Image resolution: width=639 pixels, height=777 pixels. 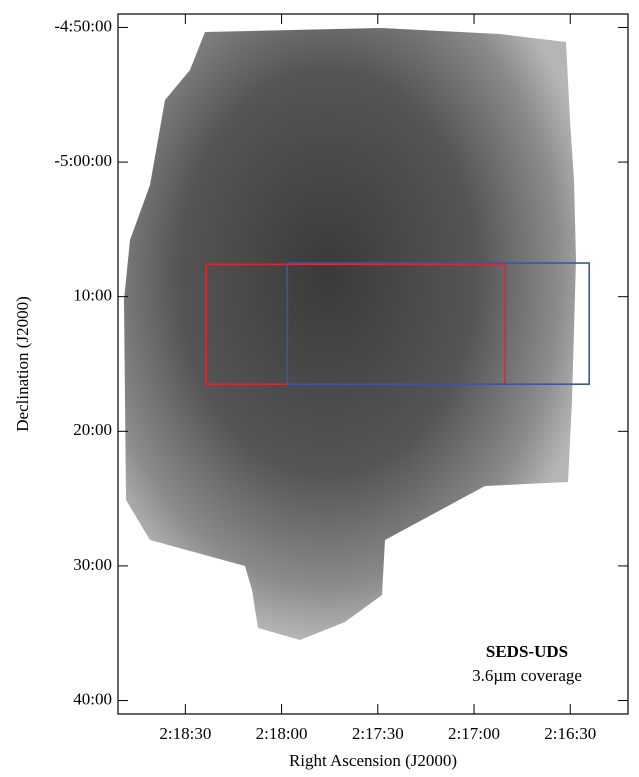 I want to click on y-tick-label: 40:00, so click(x=92, y=698).